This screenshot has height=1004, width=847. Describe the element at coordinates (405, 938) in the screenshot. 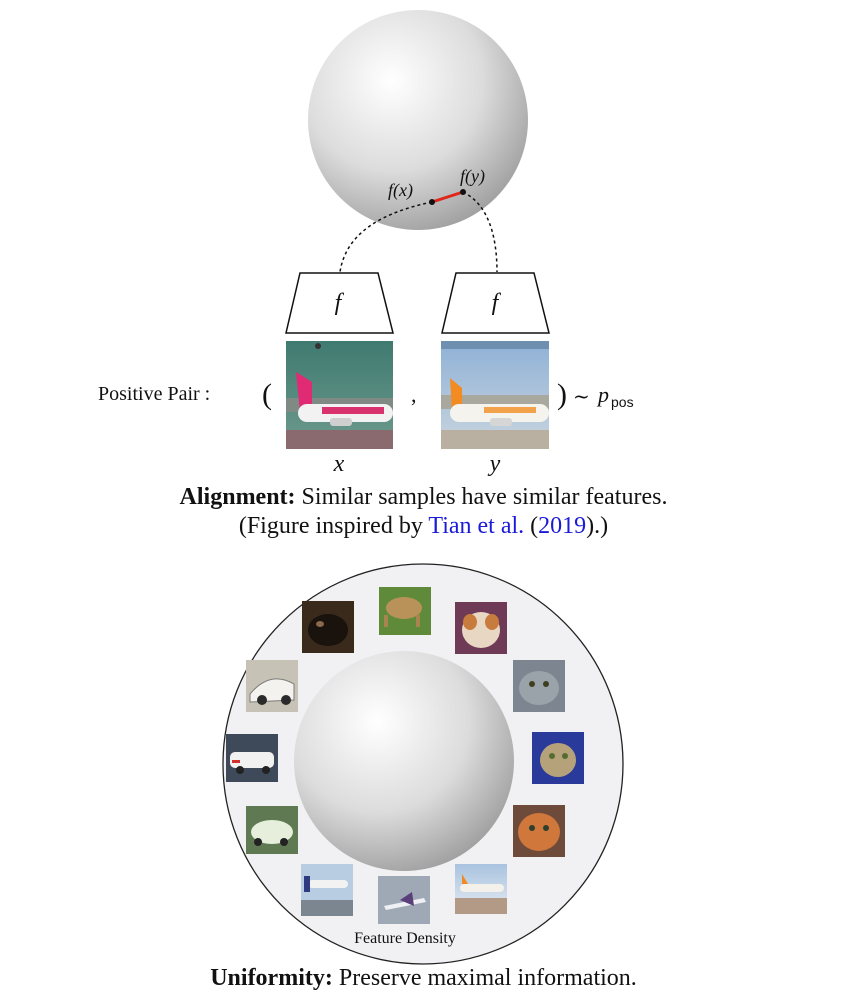

I see `feature-density-label: Feature Density` at that location.